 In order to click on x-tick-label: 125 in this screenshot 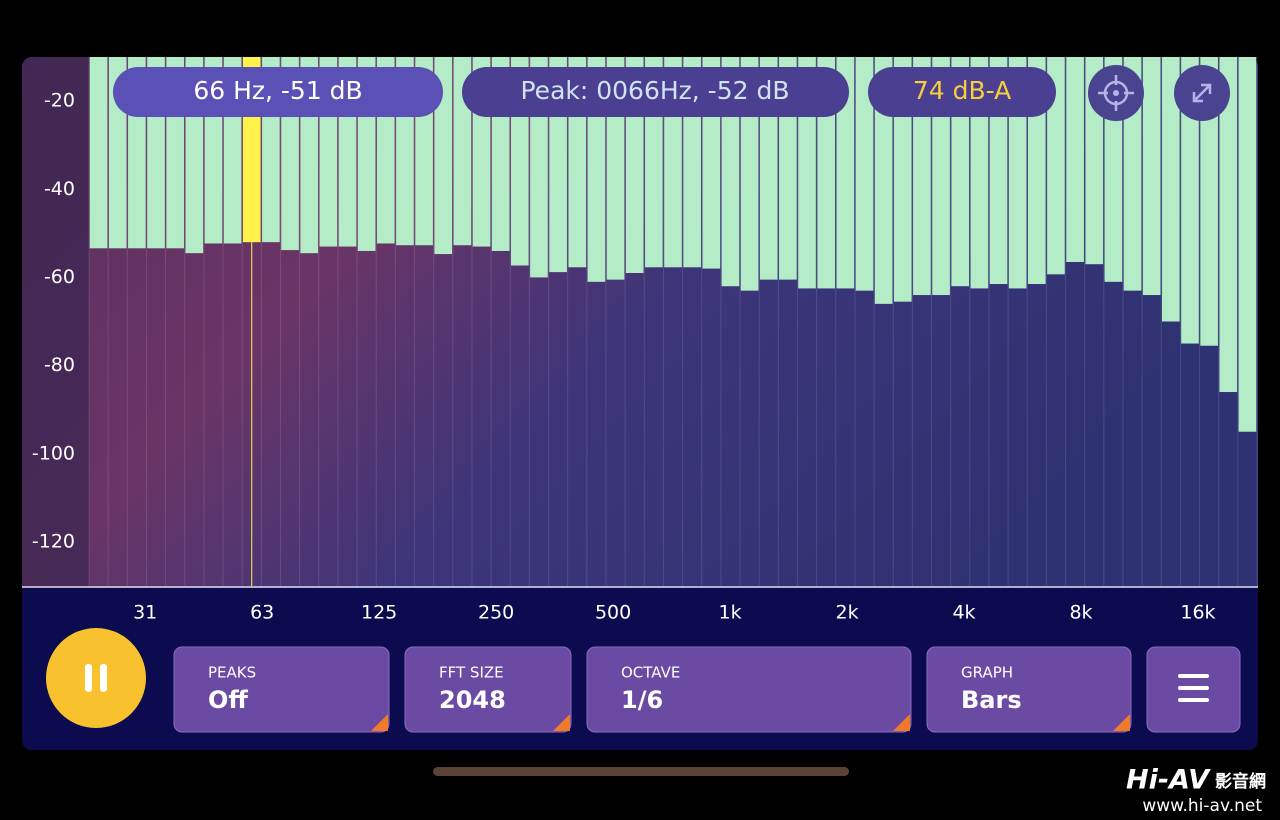, I will do `click(379, 613)`.